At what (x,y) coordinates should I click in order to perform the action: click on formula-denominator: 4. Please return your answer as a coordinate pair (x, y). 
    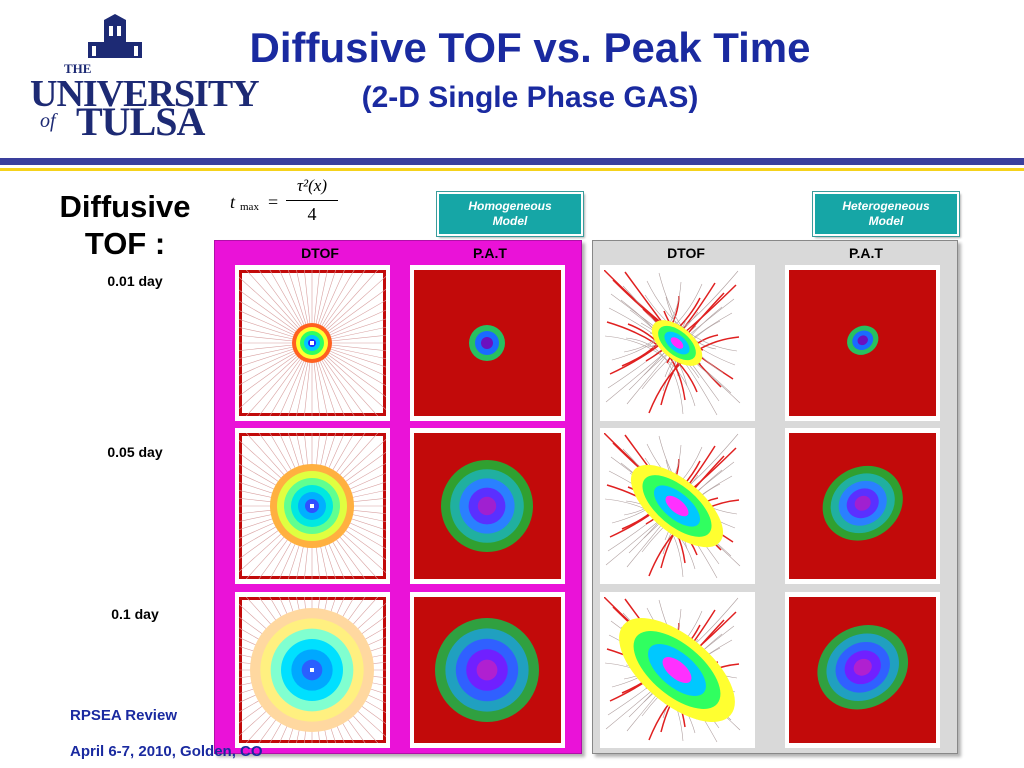
    Looking at the image, I should click on (312, 214).